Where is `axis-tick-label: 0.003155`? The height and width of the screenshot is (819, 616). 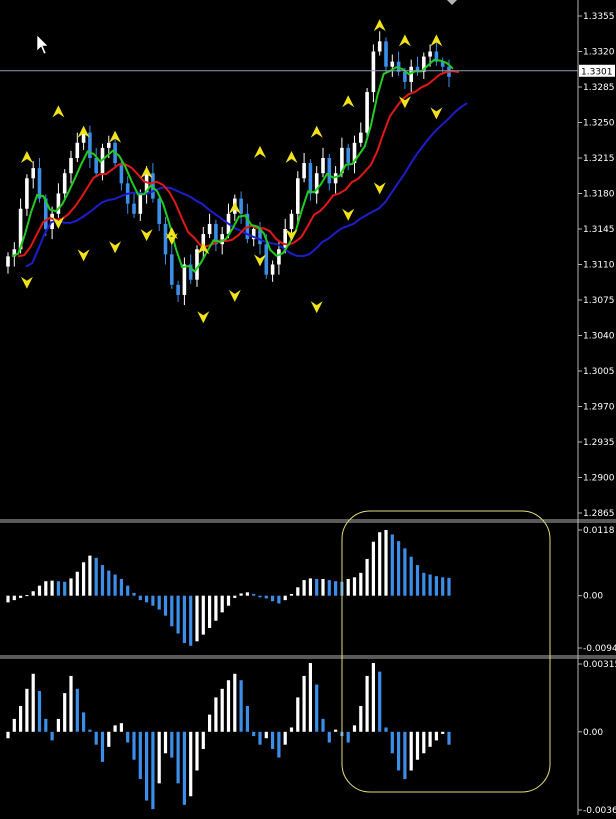
axis-tick-label: 0.003155 is located at coordinates (599, 665).